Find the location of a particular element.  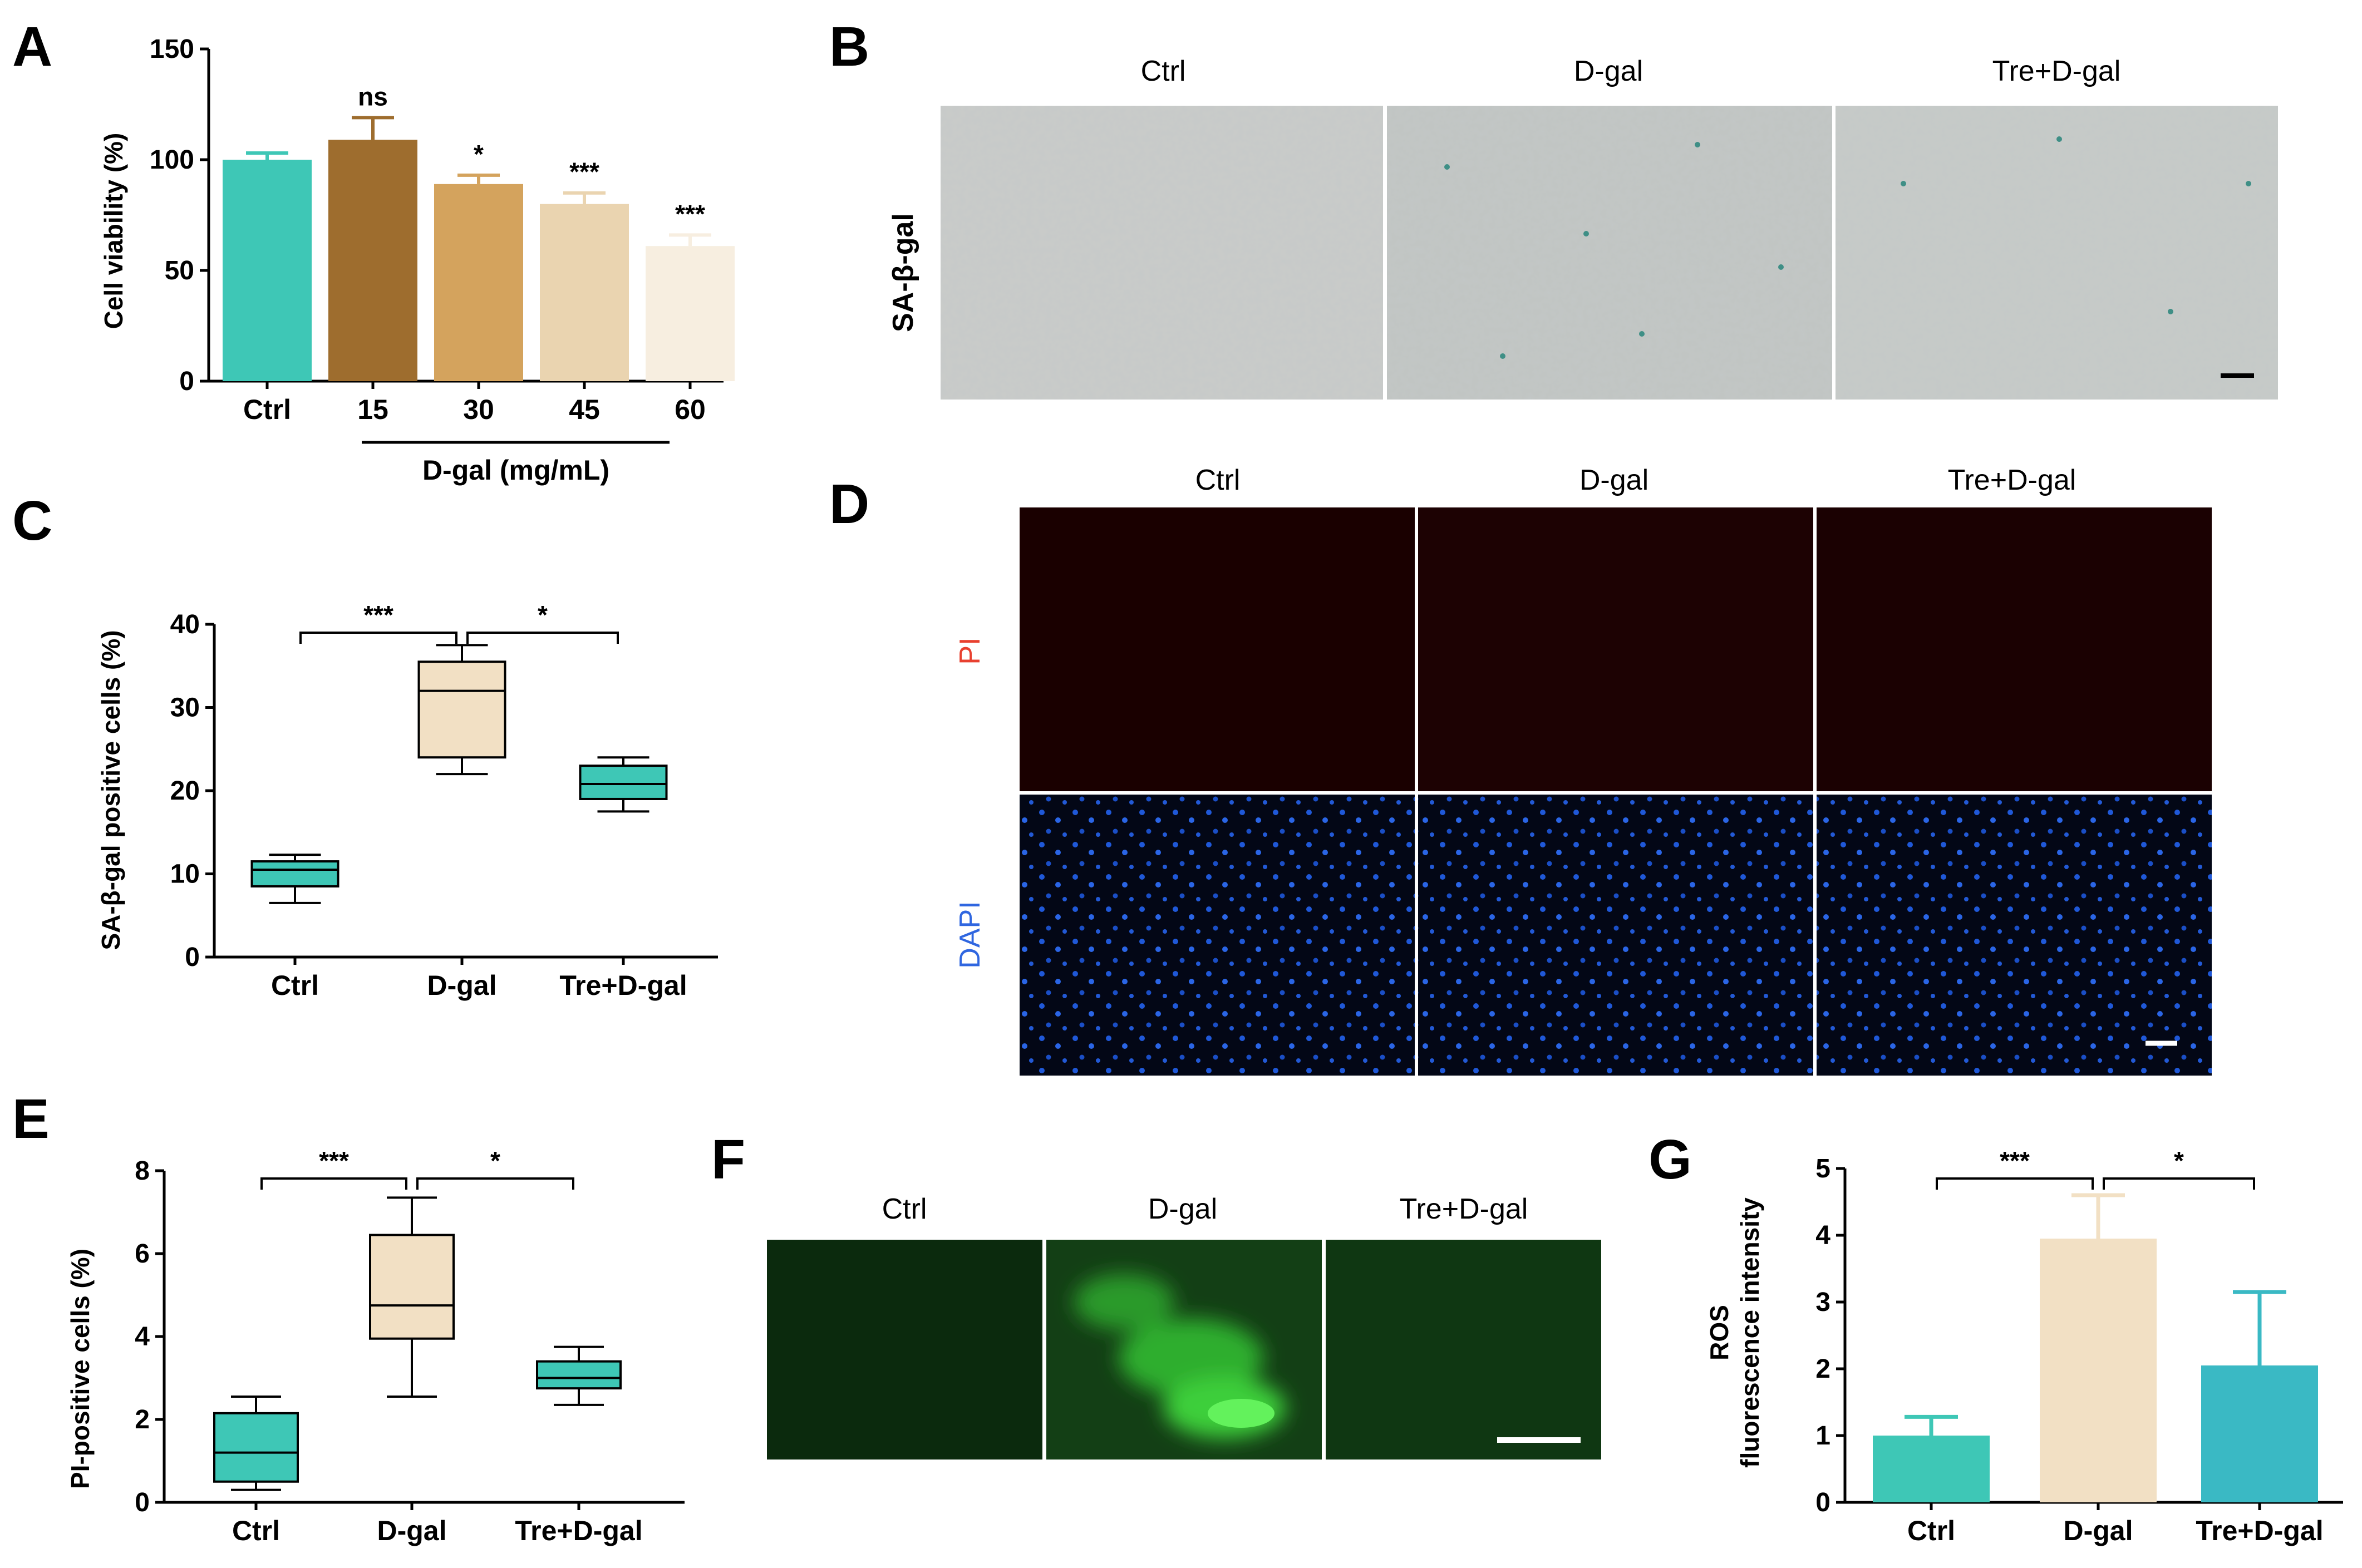

panel-d-row-pi: PI is located at coordinates (970, 651).